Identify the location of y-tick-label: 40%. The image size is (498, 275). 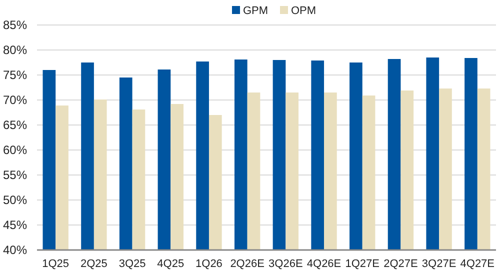
(15, 250).